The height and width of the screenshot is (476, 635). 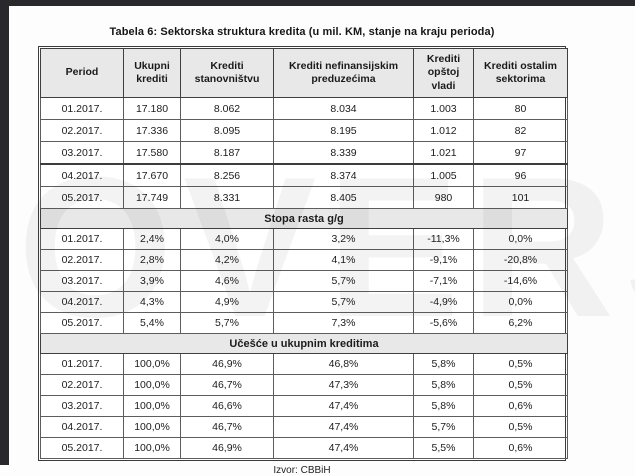 What do you see at coordinates (227, 281) in the screenshot?
I see `value-cell: 4,6%` at bounding box center [227, 281].